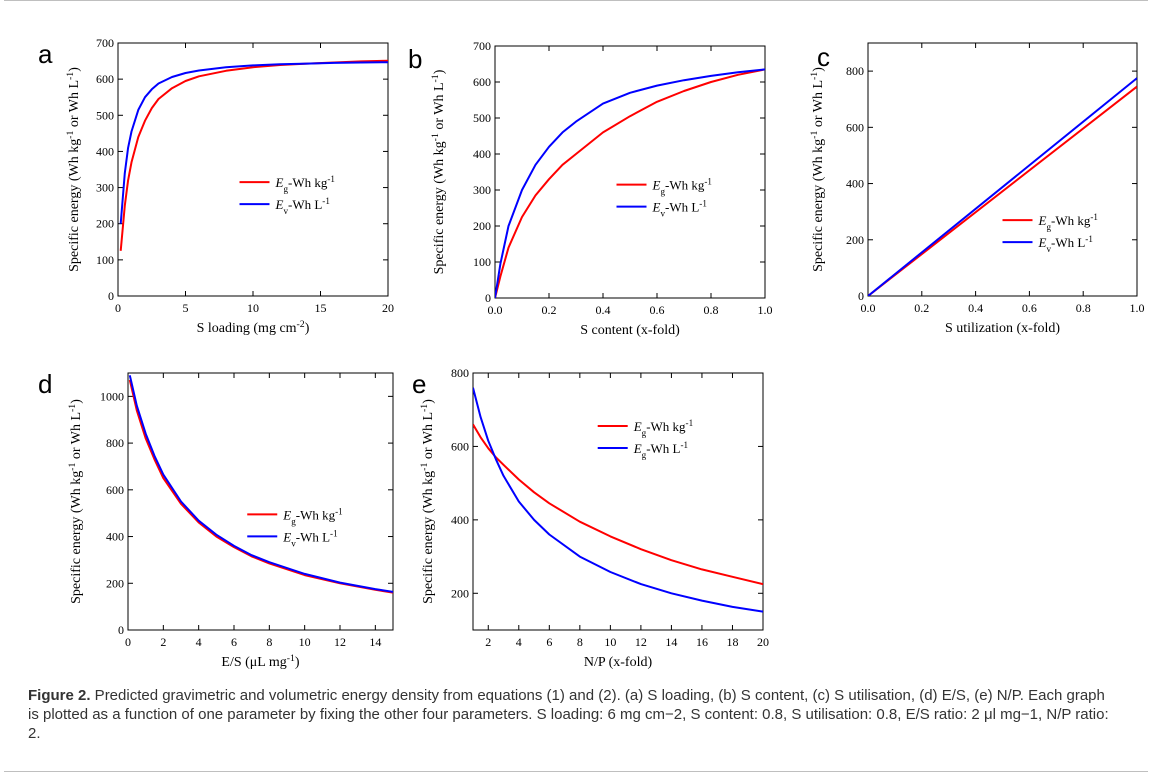 The width and height of the screenshot is (1153, 776). Describe the element at coordinates (112, 396) in the screenshot. I see `y-tick-label: 1000` at that location.